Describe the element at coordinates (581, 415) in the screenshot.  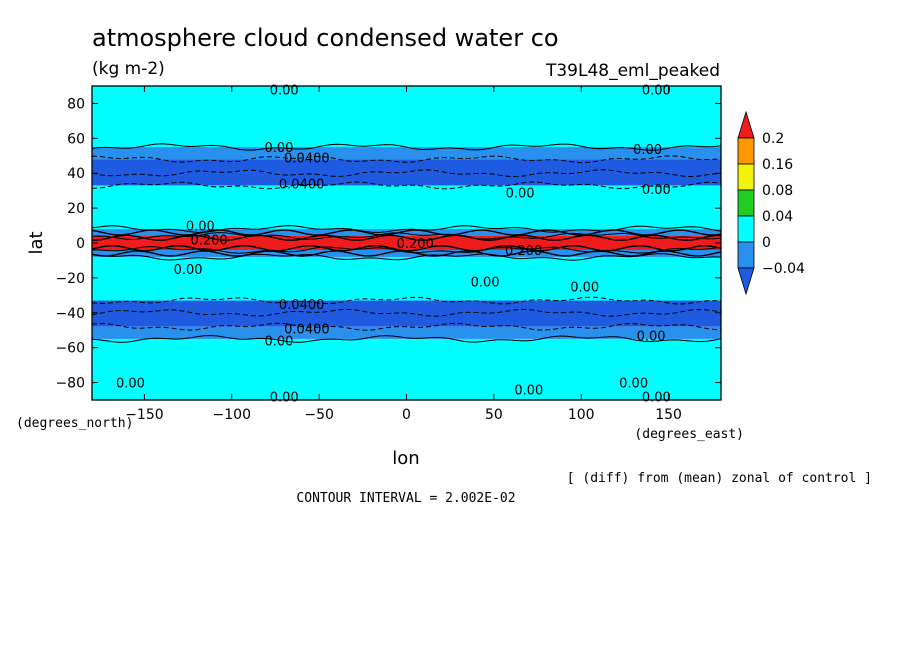
I see `x-tick-label: 100` at that location.